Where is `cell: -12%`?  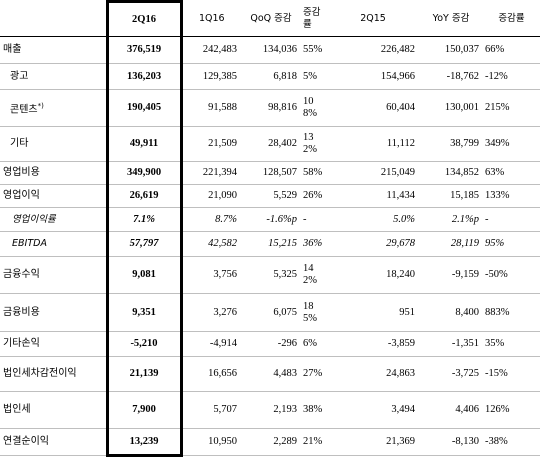
cell: -12% is located at coordinates (511, 76).